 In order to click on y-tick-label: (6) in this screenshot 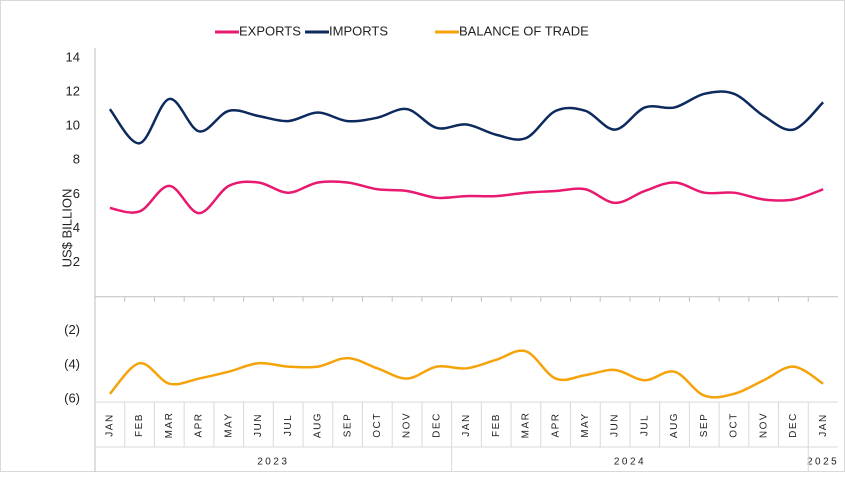, I will do `click(72, 397)`.